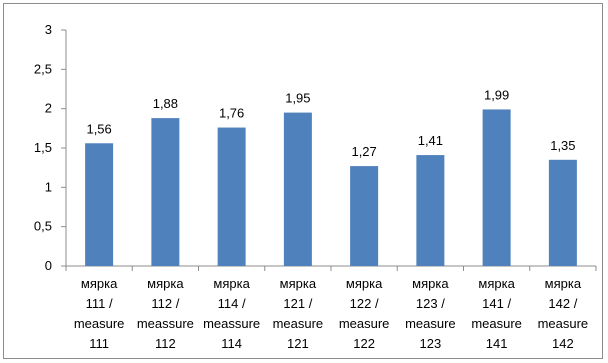  I want to click on x-tick-label: мярка 141 / measure 141, so click(496, 313).